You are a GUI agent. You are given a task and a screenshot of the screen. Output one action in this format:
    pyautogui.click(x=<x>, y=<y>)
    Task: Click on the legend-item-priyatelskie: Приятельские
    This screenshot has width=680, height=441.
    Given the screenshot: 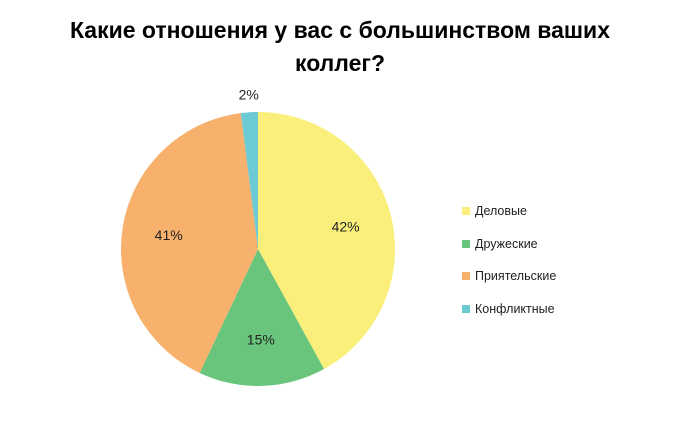 What is the action you would take?
    pyautogui.click(x=509, y=276)
    